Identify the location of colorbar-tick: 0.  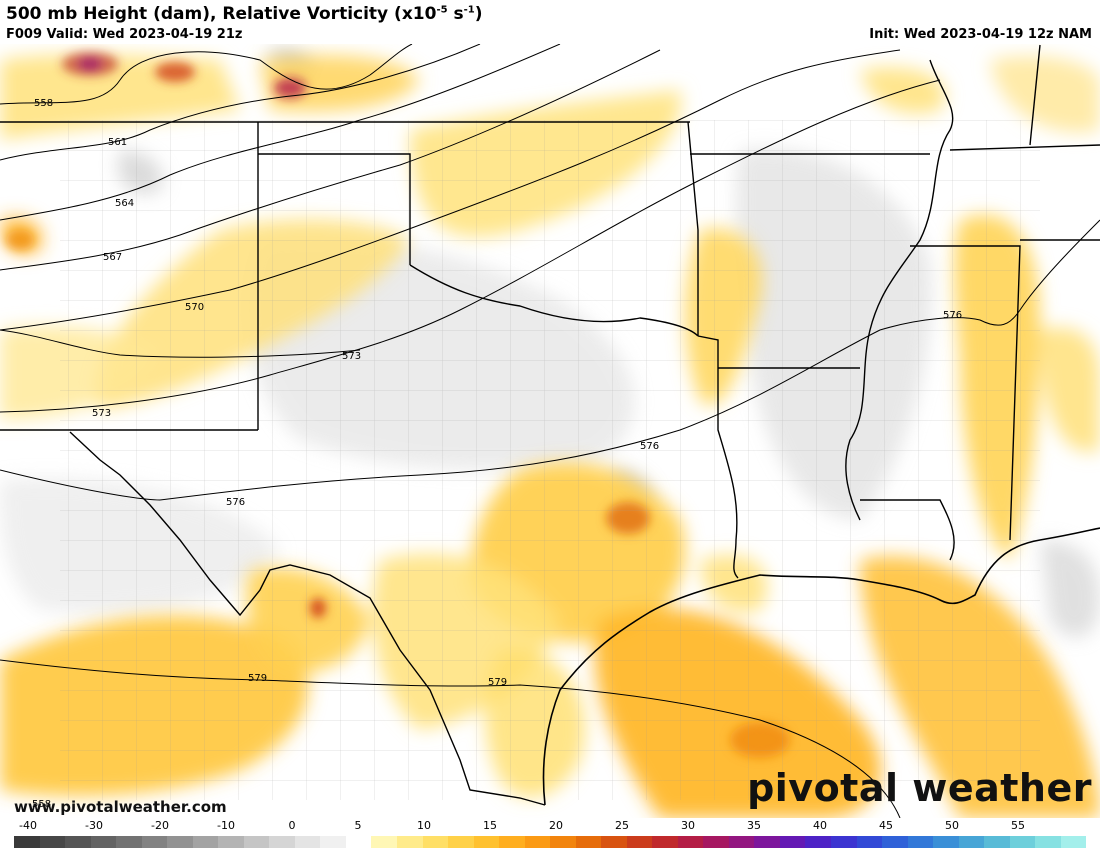
(292, 825).